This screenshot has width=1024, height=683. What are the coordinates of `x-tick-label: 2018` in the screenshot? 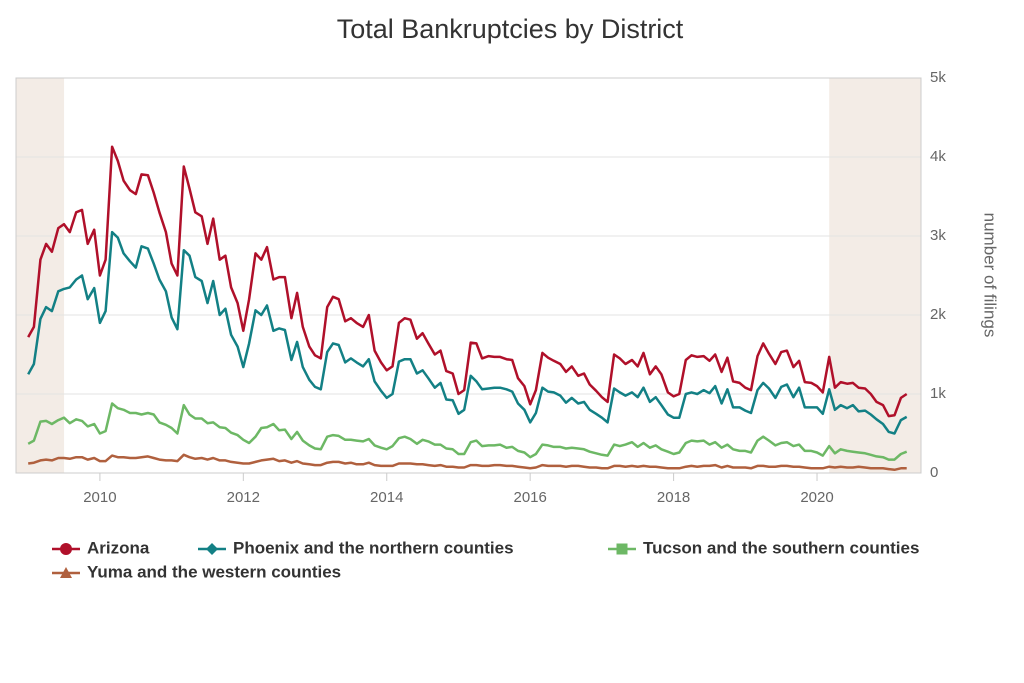 It's located at (673, 497).